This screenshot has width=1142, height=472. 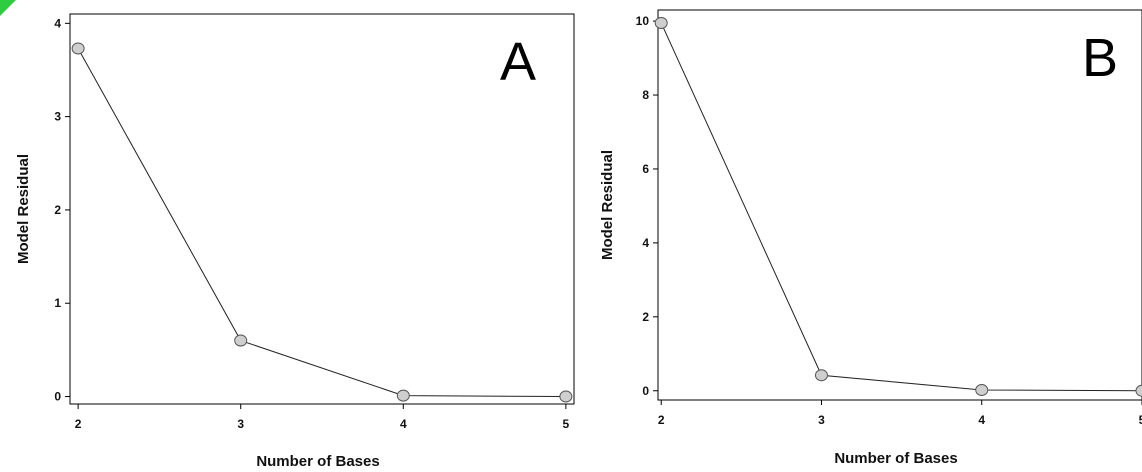 I want to click on panel-b-x-tick-label: 5, so click(x=1140, y=420).